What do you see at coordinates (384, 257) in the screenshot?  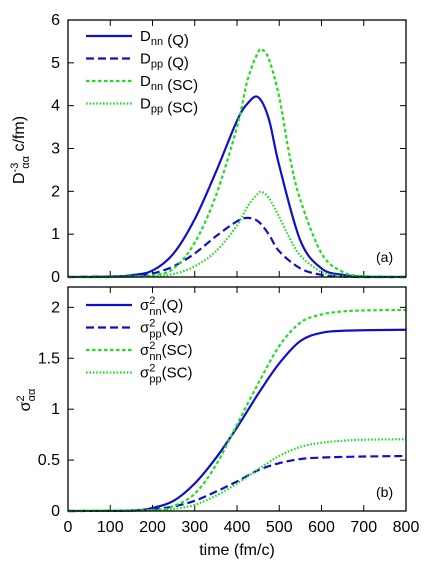 I see `panel-a-label: (a)` at bounding box center [384, 257].